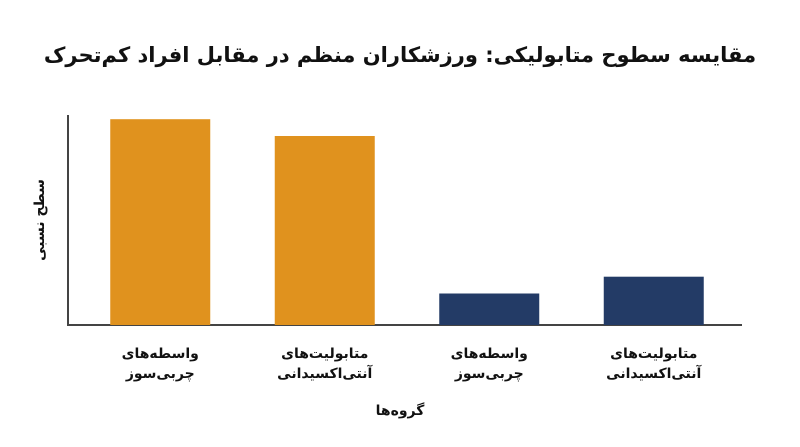 Image resolution: width=800 pixels, height=447 pixels. Describe the element at coordinates (40, 220) in the screenshot. I see `y-axis-label: سطح نسبی` at that location.